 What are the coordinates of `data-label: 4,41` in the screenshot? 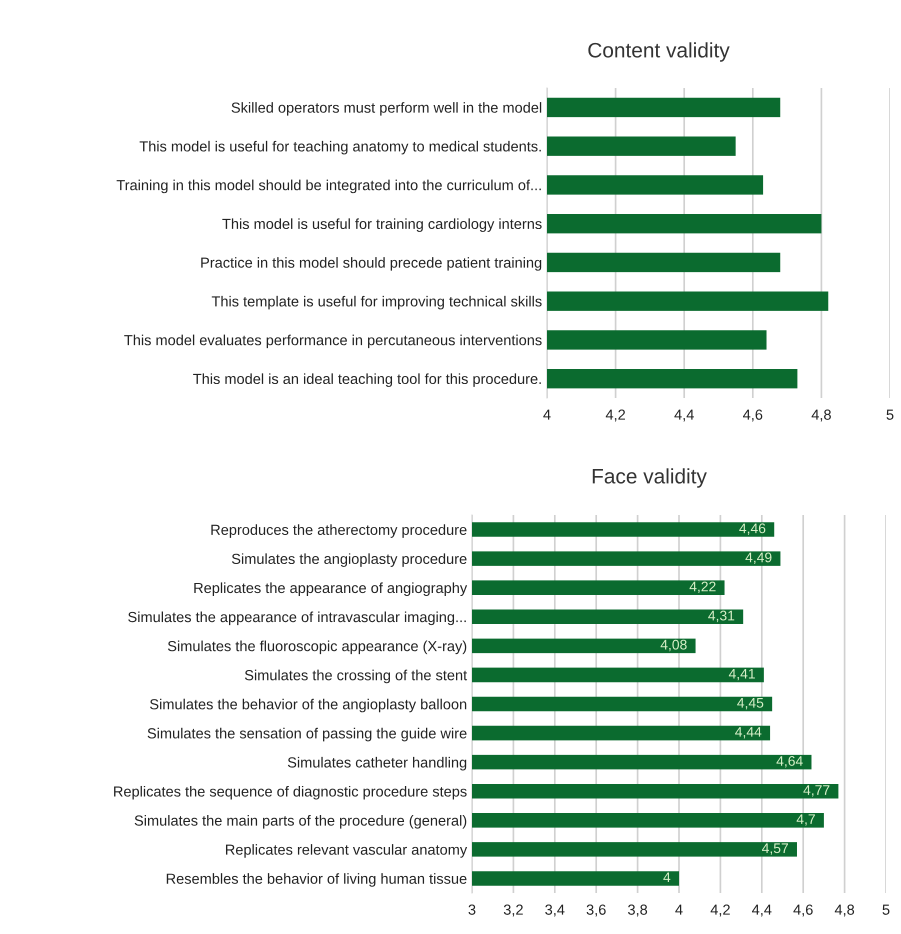 It's located at (741, 674).